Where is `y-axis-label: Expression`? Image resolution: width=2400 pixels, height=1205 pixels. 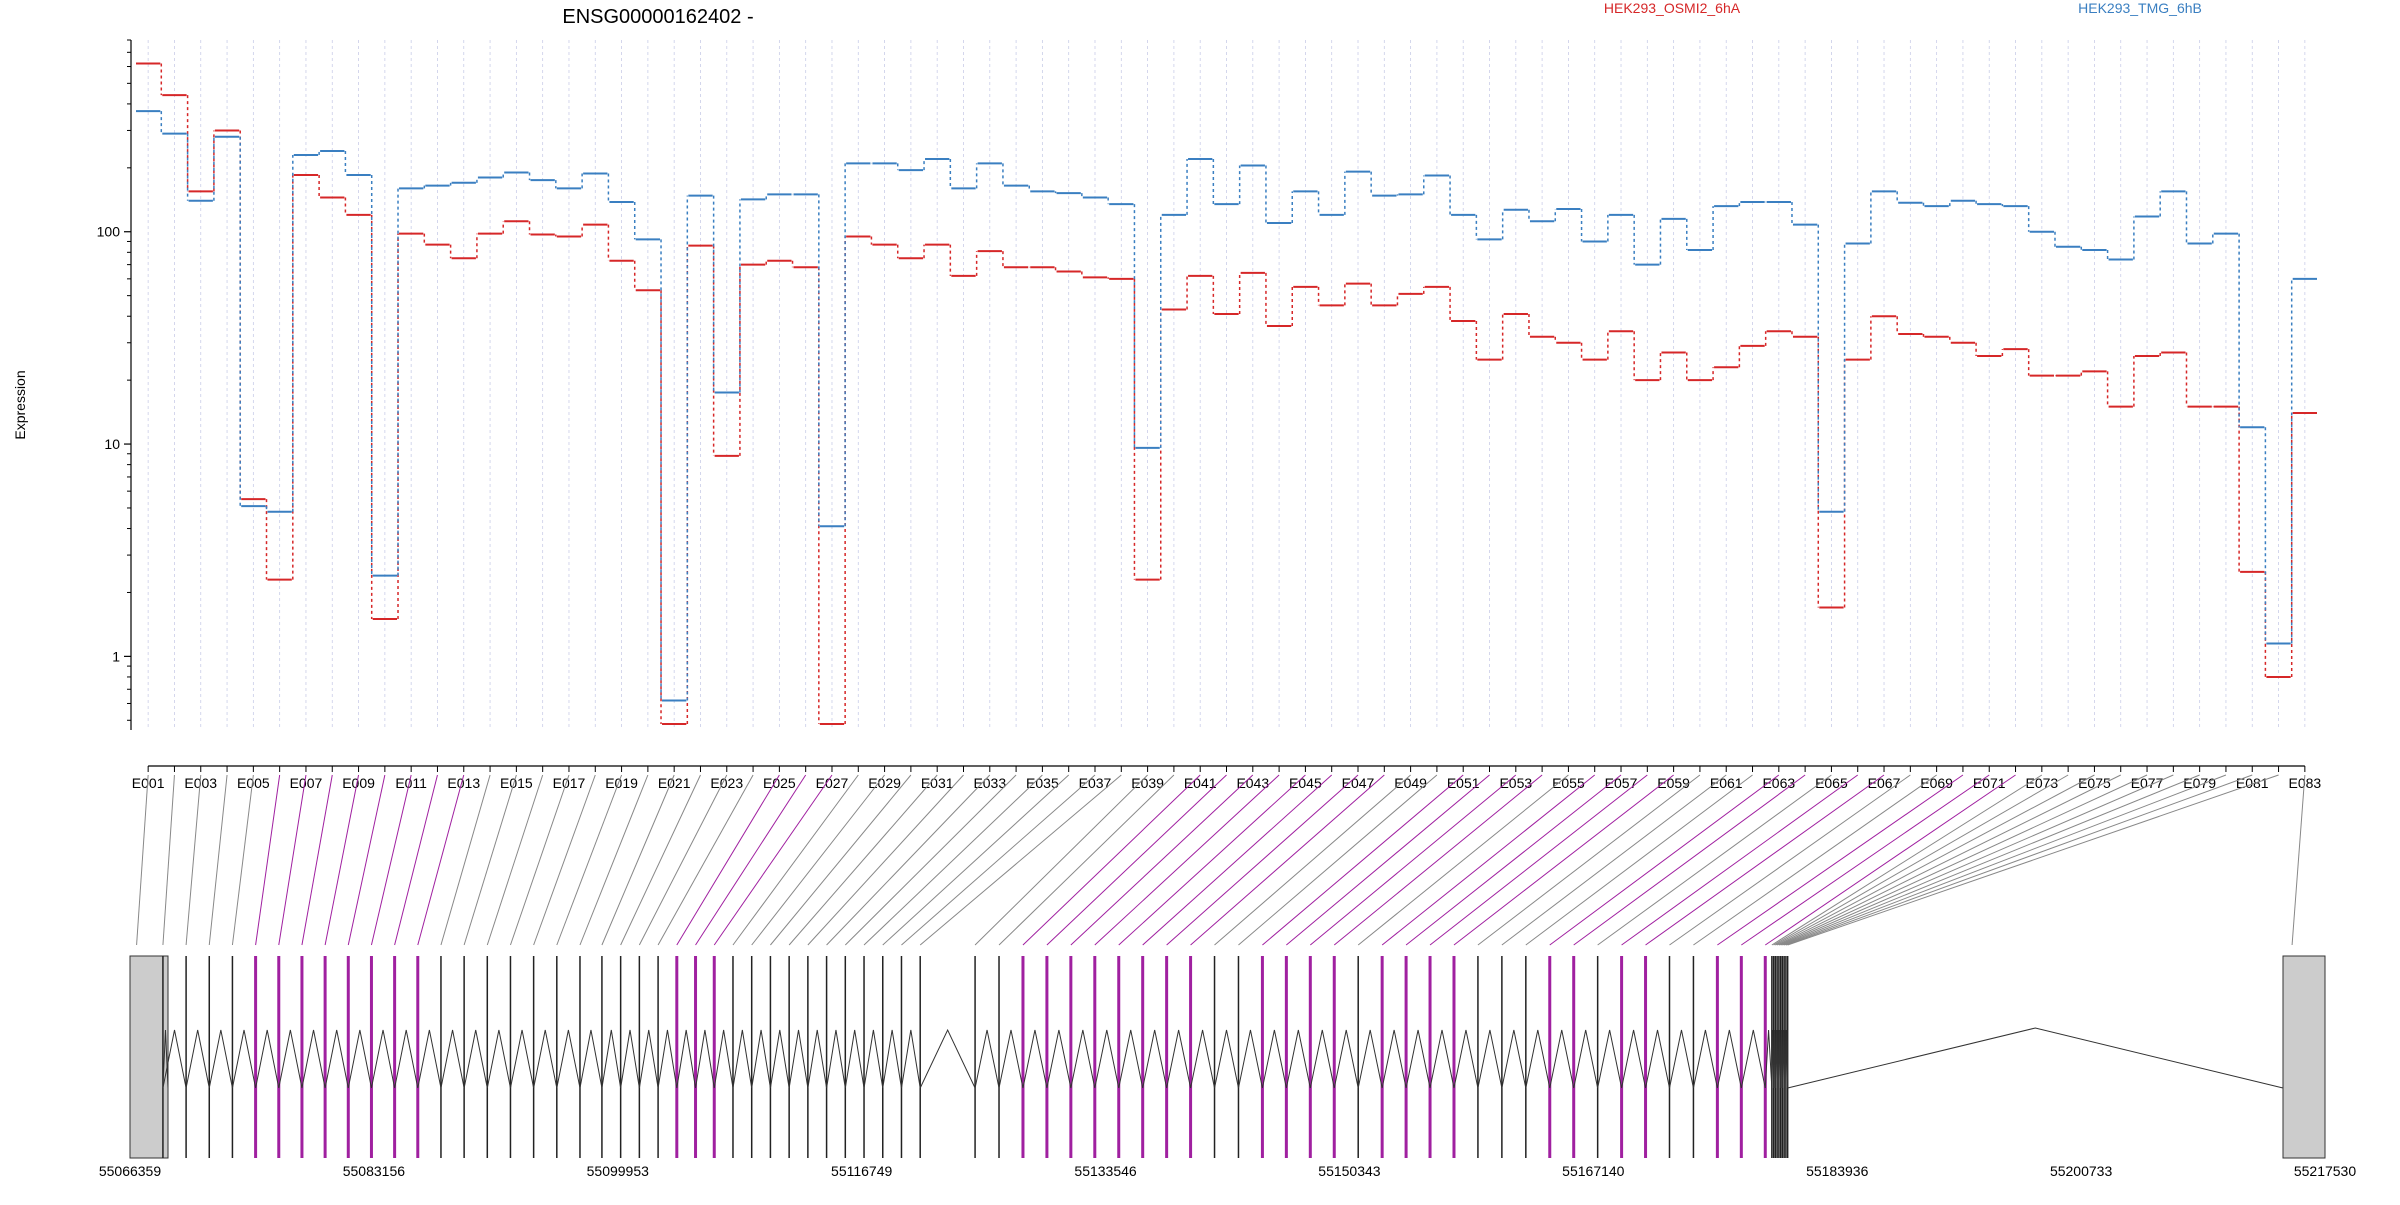
y-axis-label: Expression is located at coordinates (20, 404).